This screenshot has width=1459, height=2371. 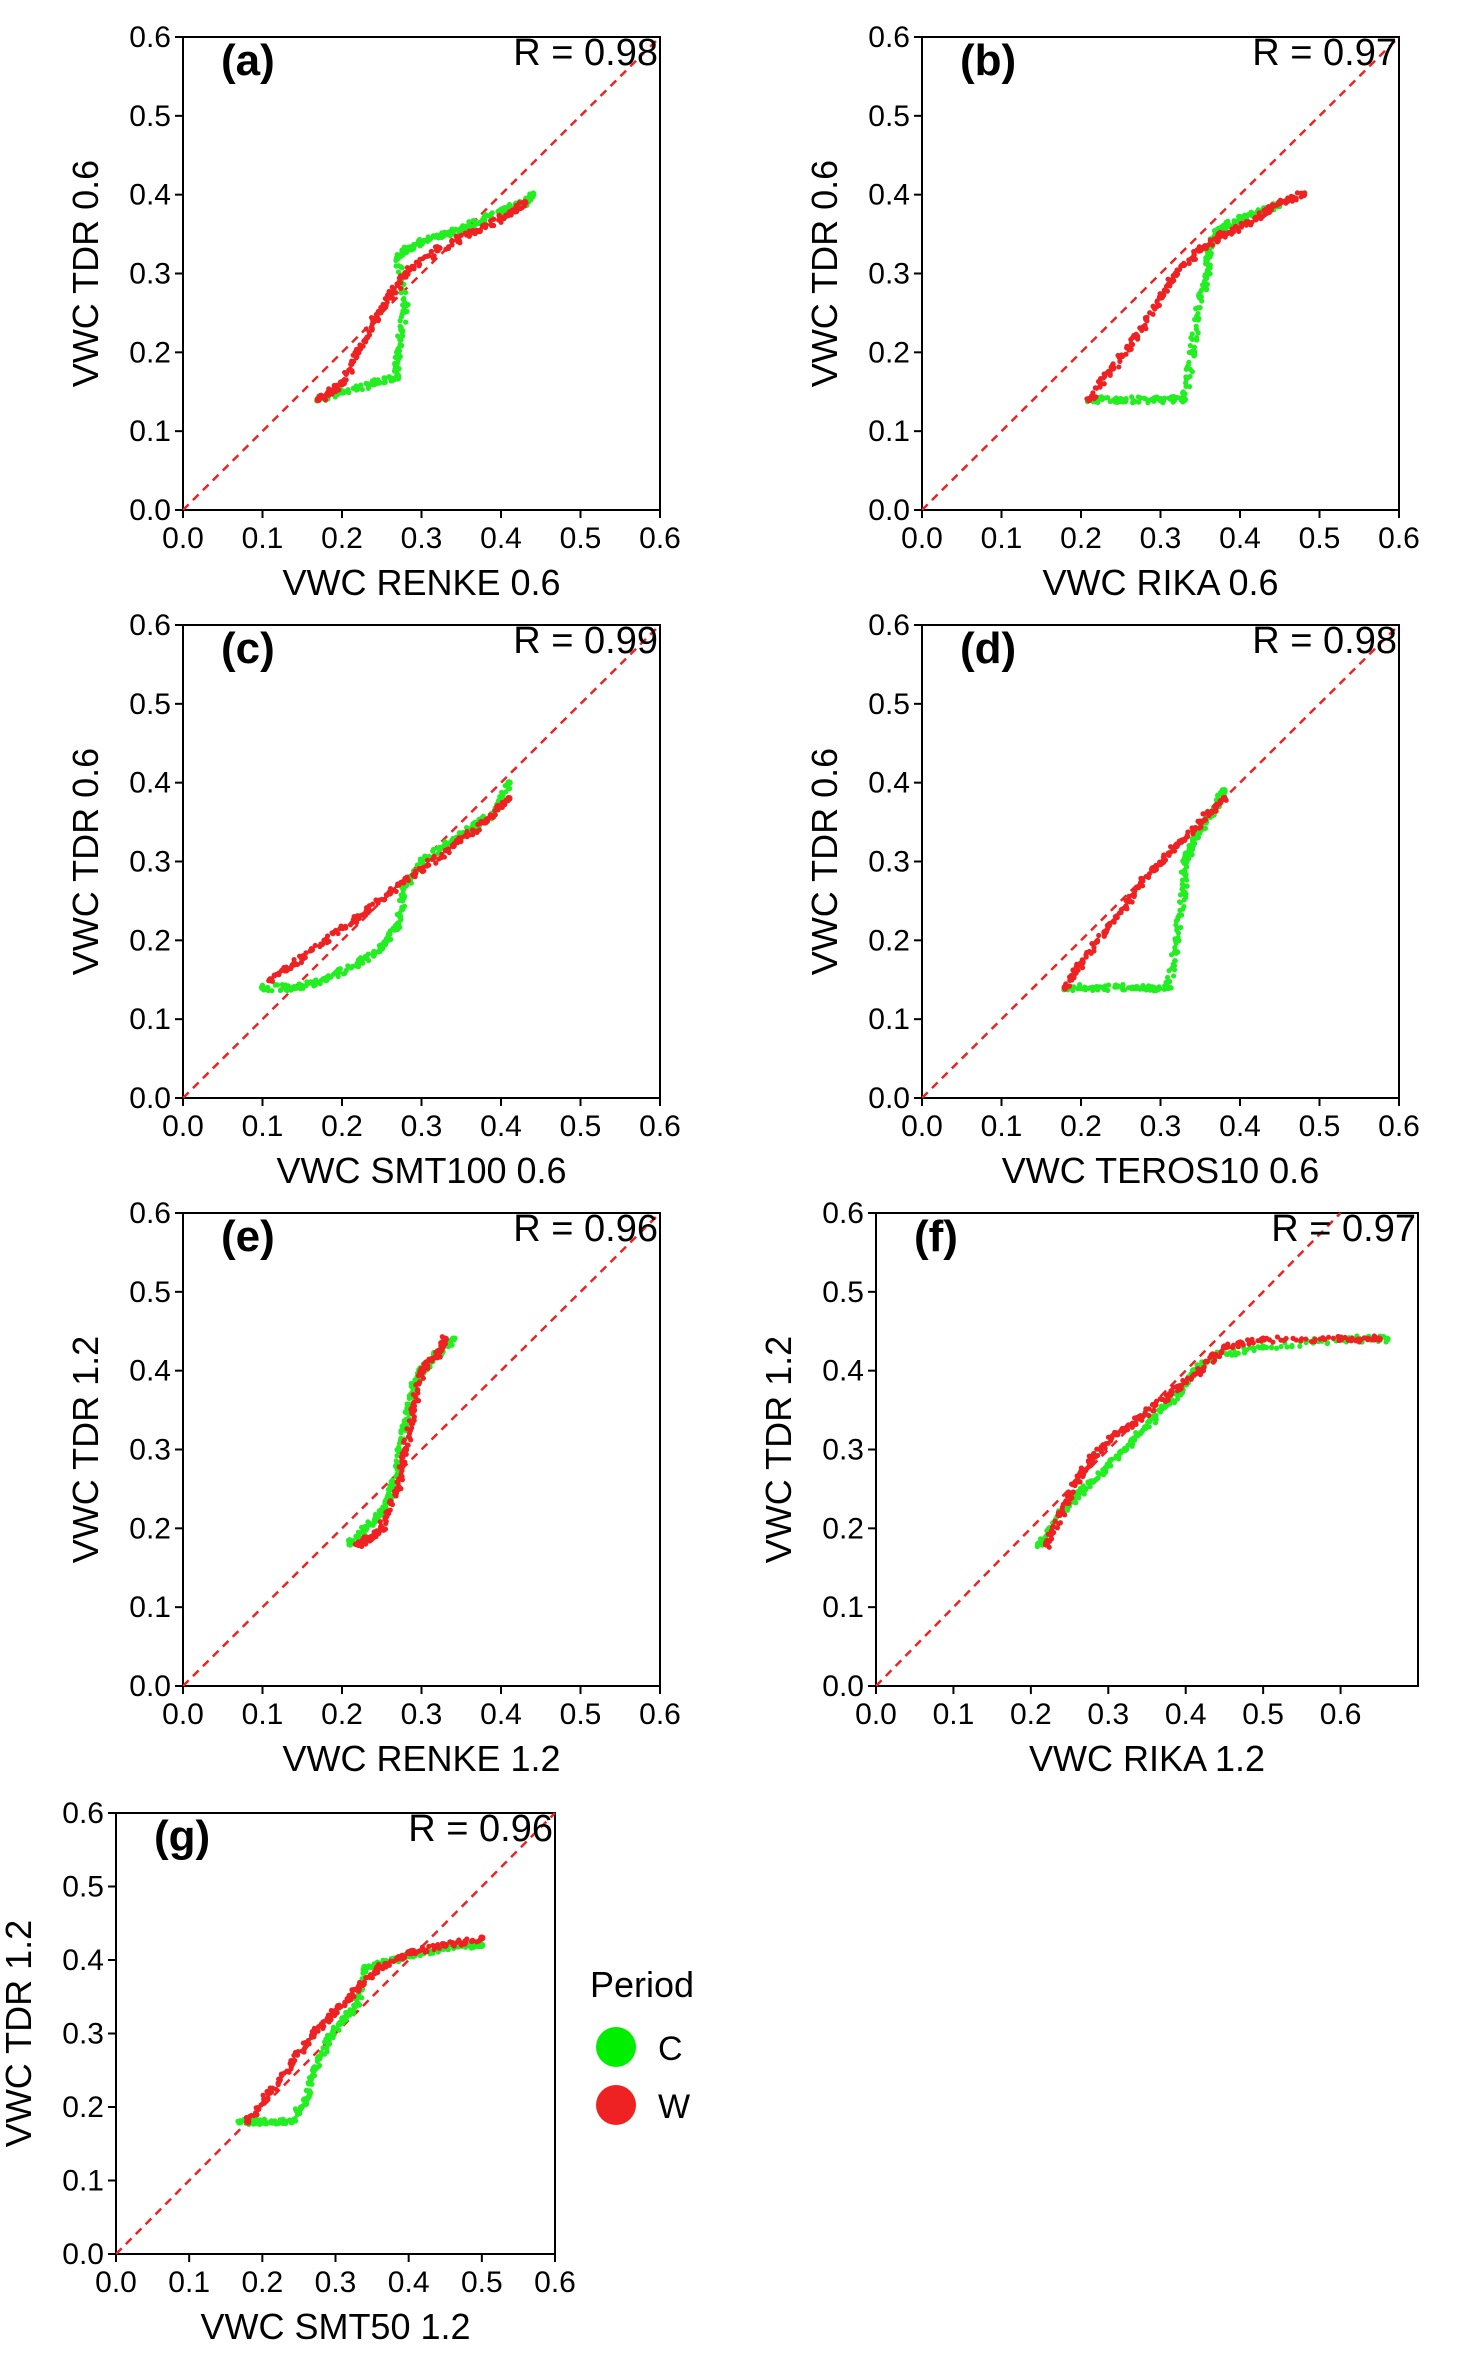 What do you see at coordinates (889, 510) in the screenshot?
I see `y-tick-label: 0.0` at bounding box center [889, 510].